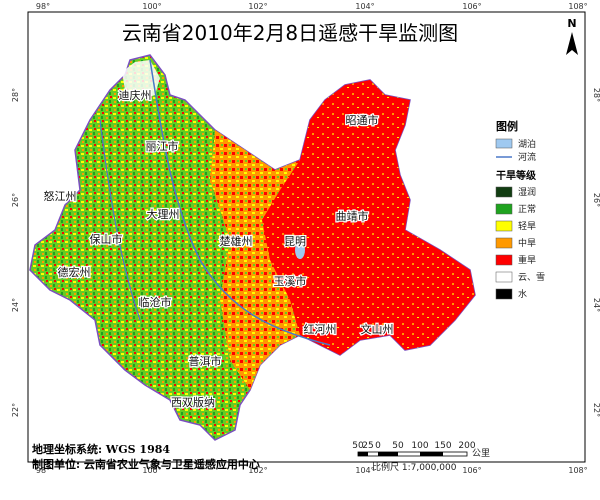 This screenshot has width=600, height=500. What do you see at coordinates (290, 281) in the screenshot?
I see `place-label: 玉溪市` at bounding box center [290, 281].